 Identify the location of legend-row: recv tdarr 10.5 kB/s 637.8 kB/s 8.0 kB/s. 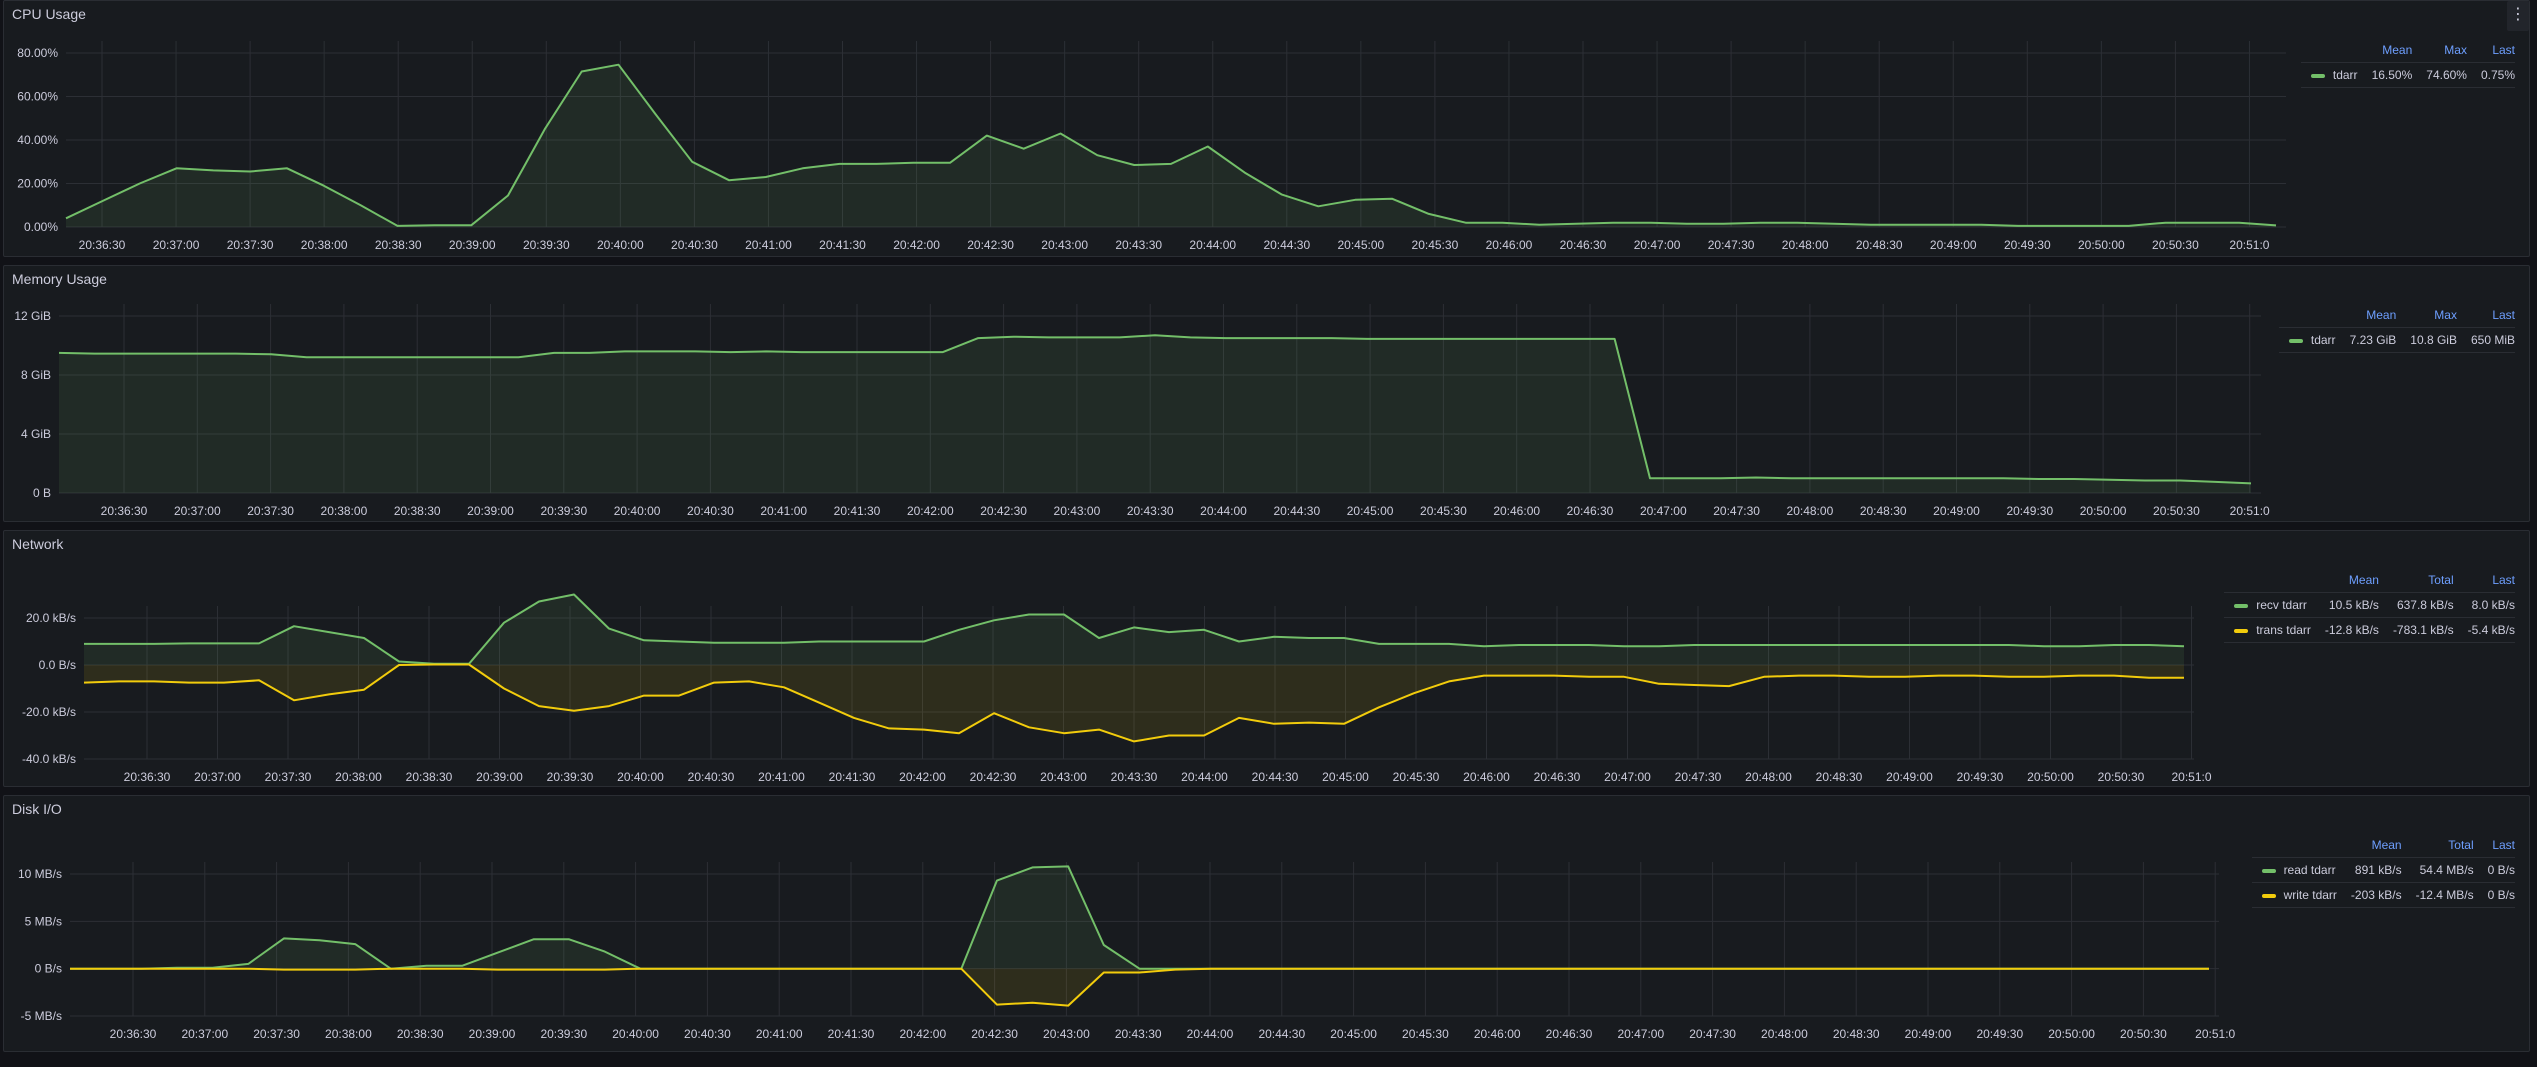
(2369, 605).